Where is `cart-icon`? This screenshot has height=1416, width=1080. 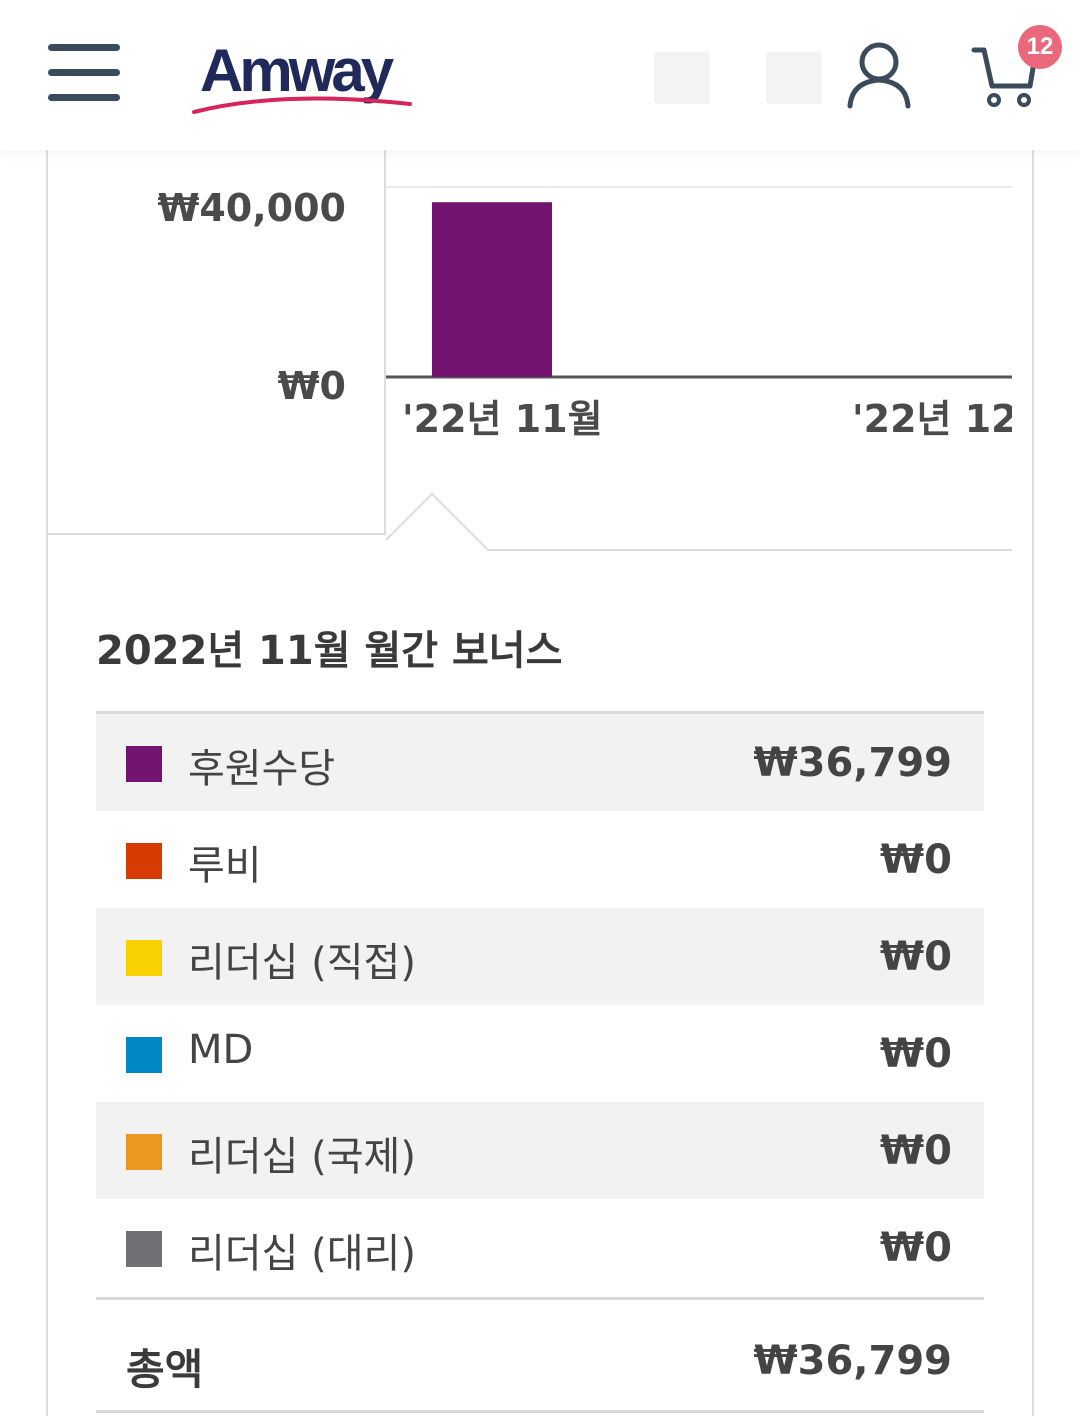 cart-icon is located at coordinates (1005, 75).